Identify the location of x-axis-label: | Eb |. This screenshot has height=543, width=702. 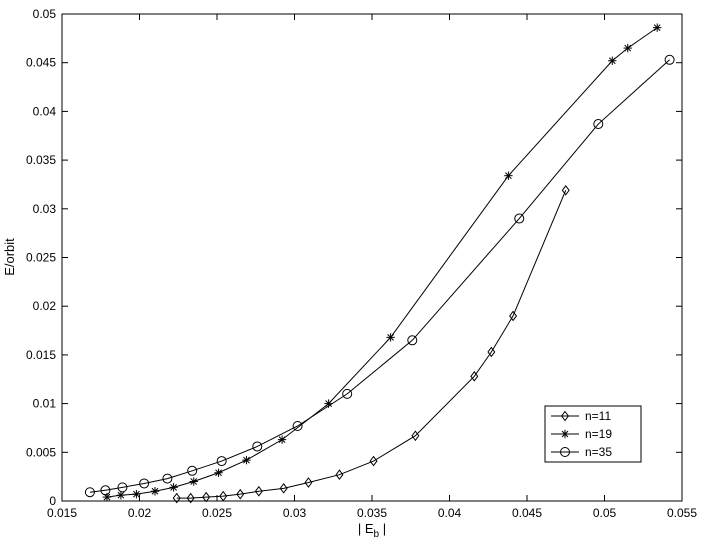
(372, 530).